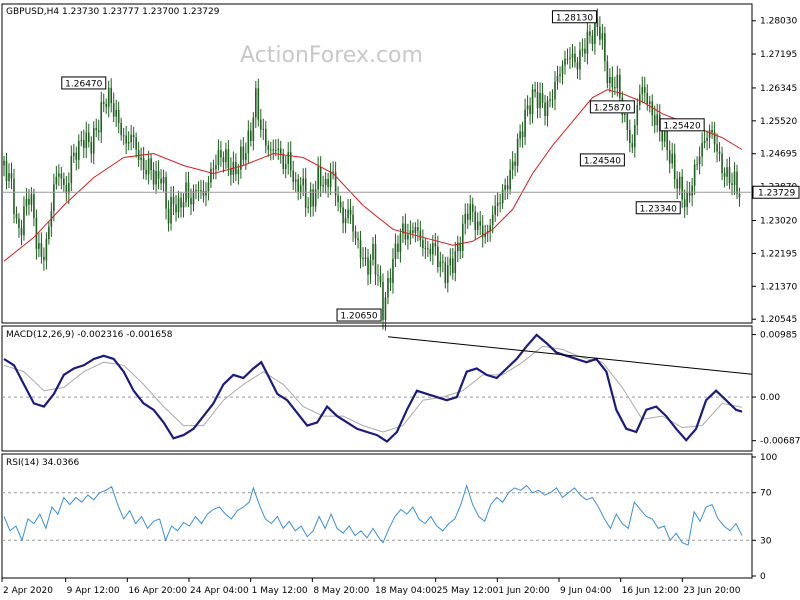 Image resolution: width=800 pixels, height=600 pixels. Describe the element at coordinates (778, 122) in the screenshot. I see `price-y-tick-label: 1.25520` at that location.